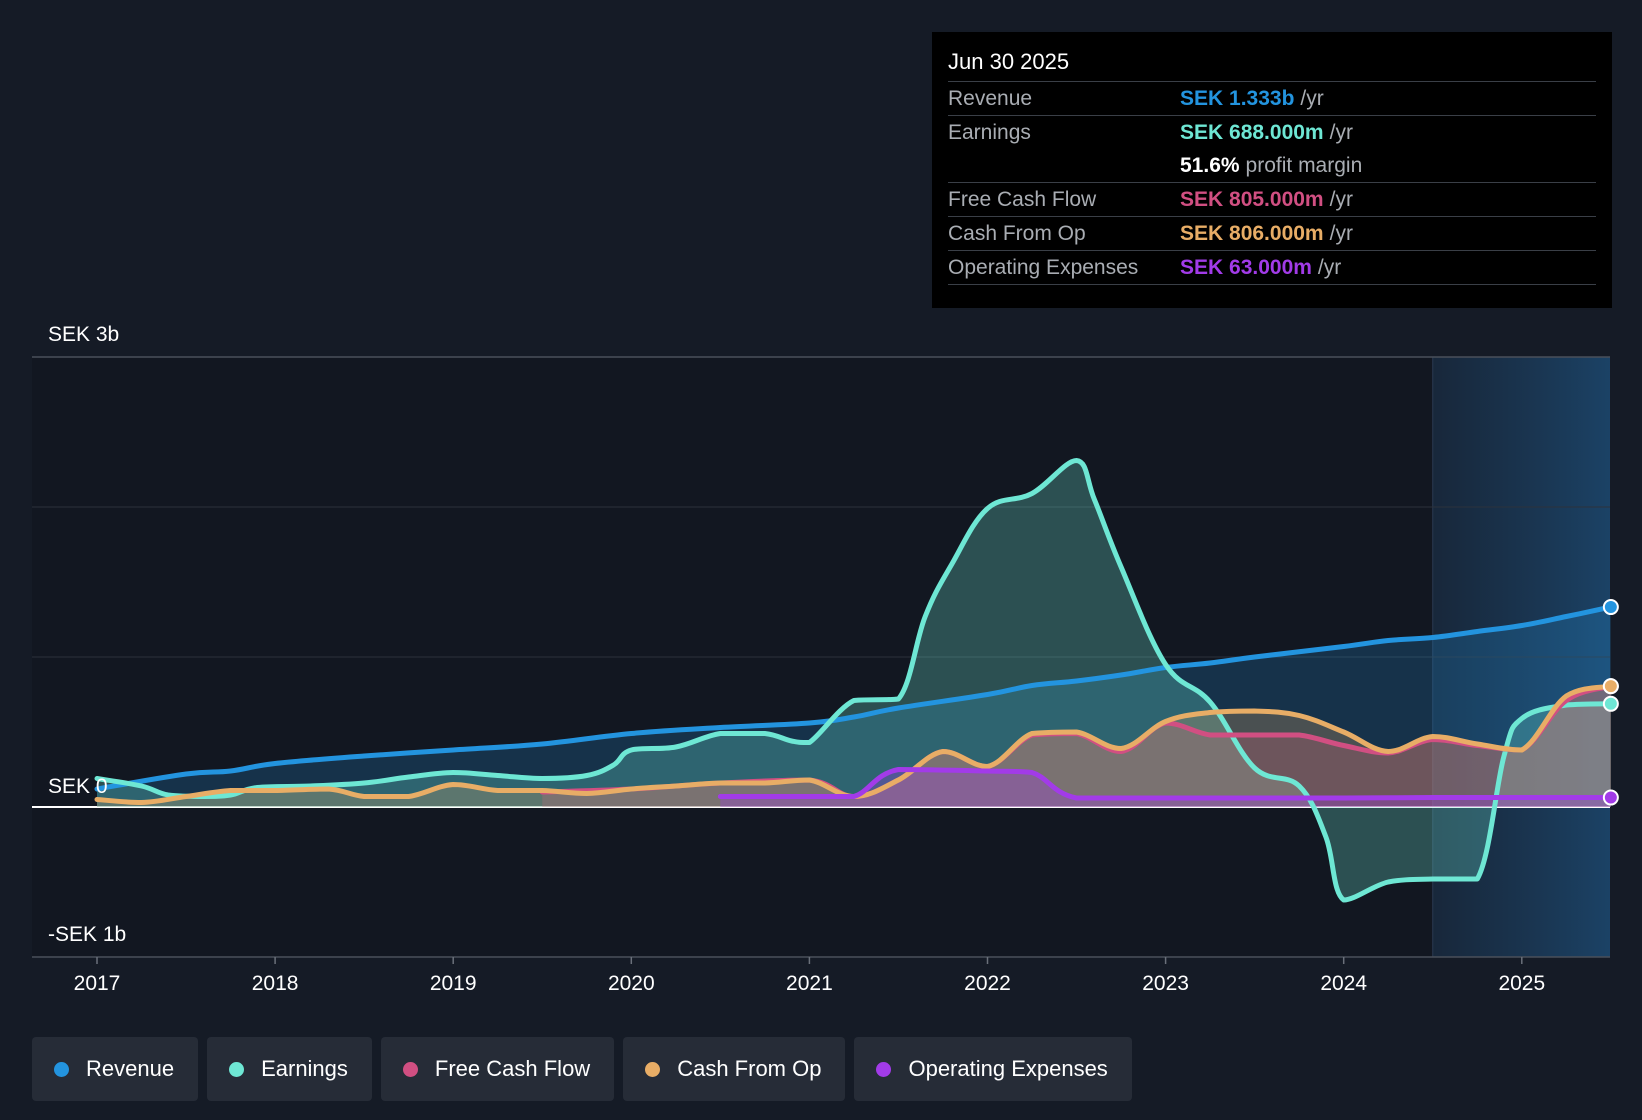 The image size is (1642, 1120). What do you see at coordinates (1246, 267) in the screenshot?
I see `tooltip-value: SEK 63.000m` at bounding box center [1246, 267].